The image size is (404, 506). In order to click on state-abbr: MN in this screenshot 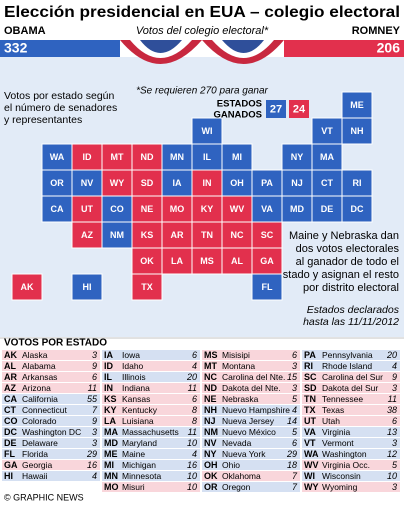, I will do `click(111, 476)`.